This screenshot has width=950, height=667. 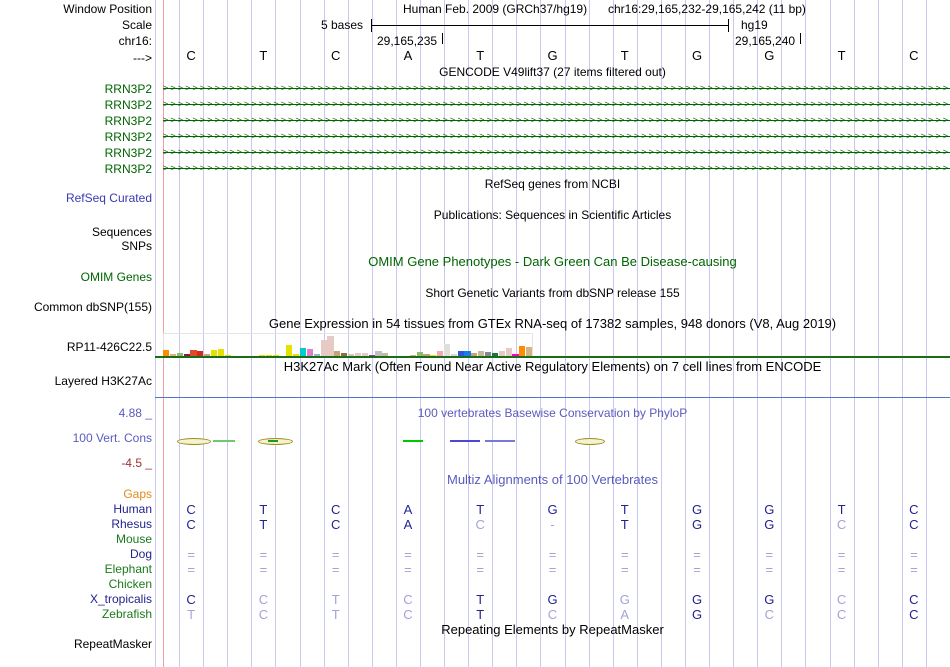 What do you see at coordinates (131, 524) in the screenshot?
I see `species-label-rhesus: Rhesus` at bounding box center [131, 524].